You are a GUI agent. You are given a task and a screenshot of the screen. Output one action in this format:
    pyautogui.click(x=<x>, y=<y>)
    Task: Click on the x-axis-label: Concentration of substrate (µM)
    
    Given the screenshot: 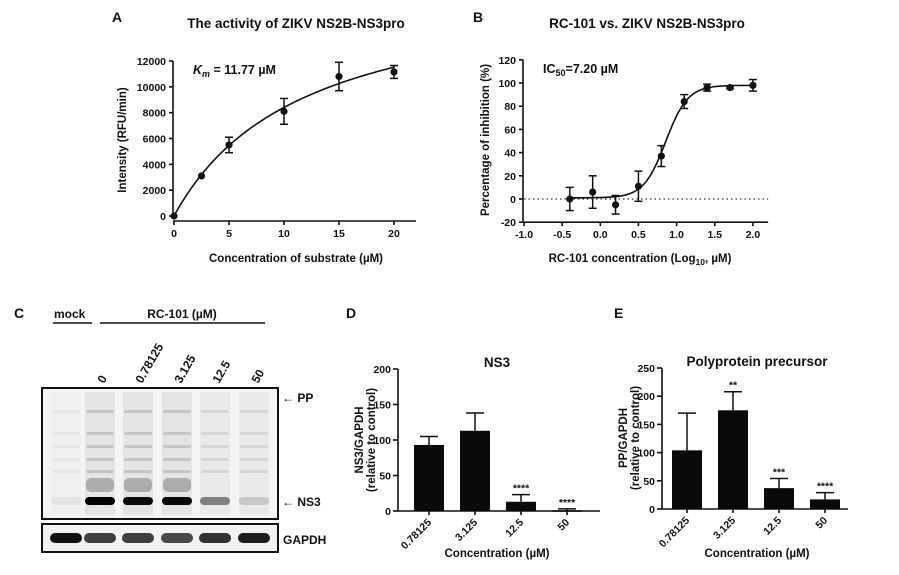 What is the action you would take?
    pyautogui.click(x=296, y=259)
    